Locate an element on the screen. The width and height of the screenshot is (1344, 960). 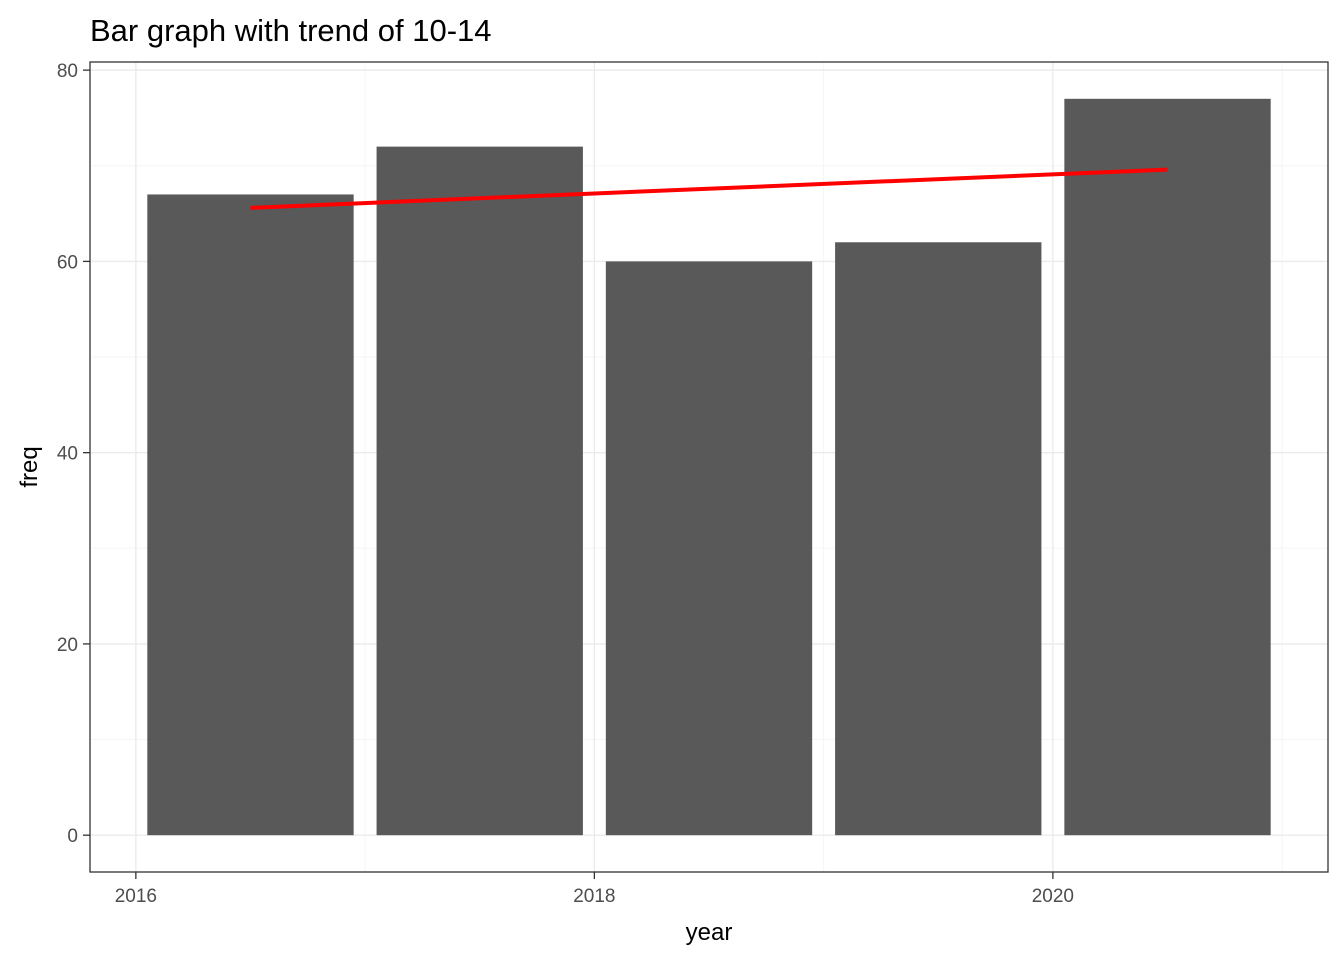
x-tick-label: 2020 is located at coordinates (1053, 896).